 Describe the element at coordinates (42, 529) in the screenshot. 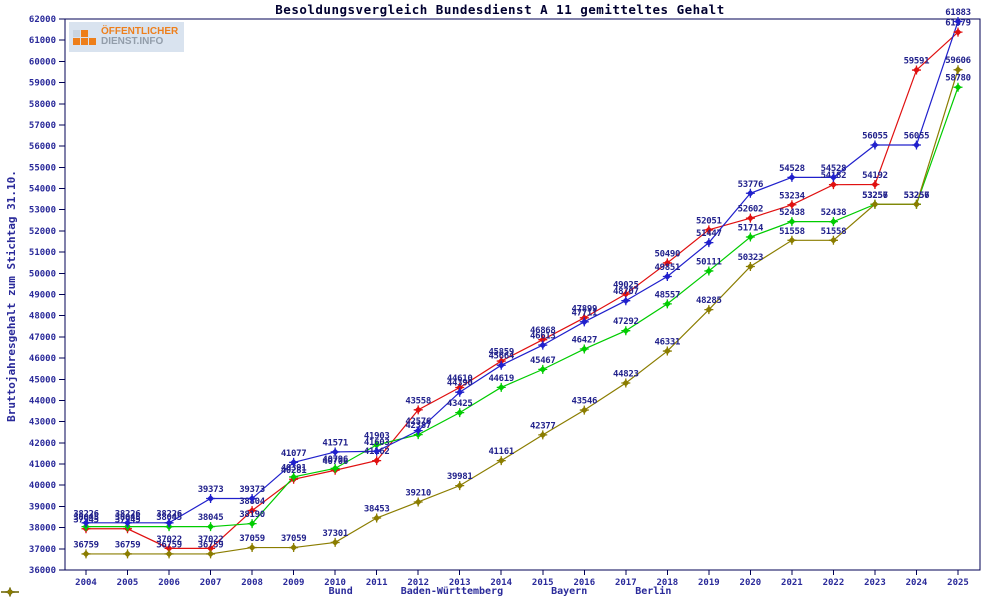

I see `y-tick-label: 38000` at that location.